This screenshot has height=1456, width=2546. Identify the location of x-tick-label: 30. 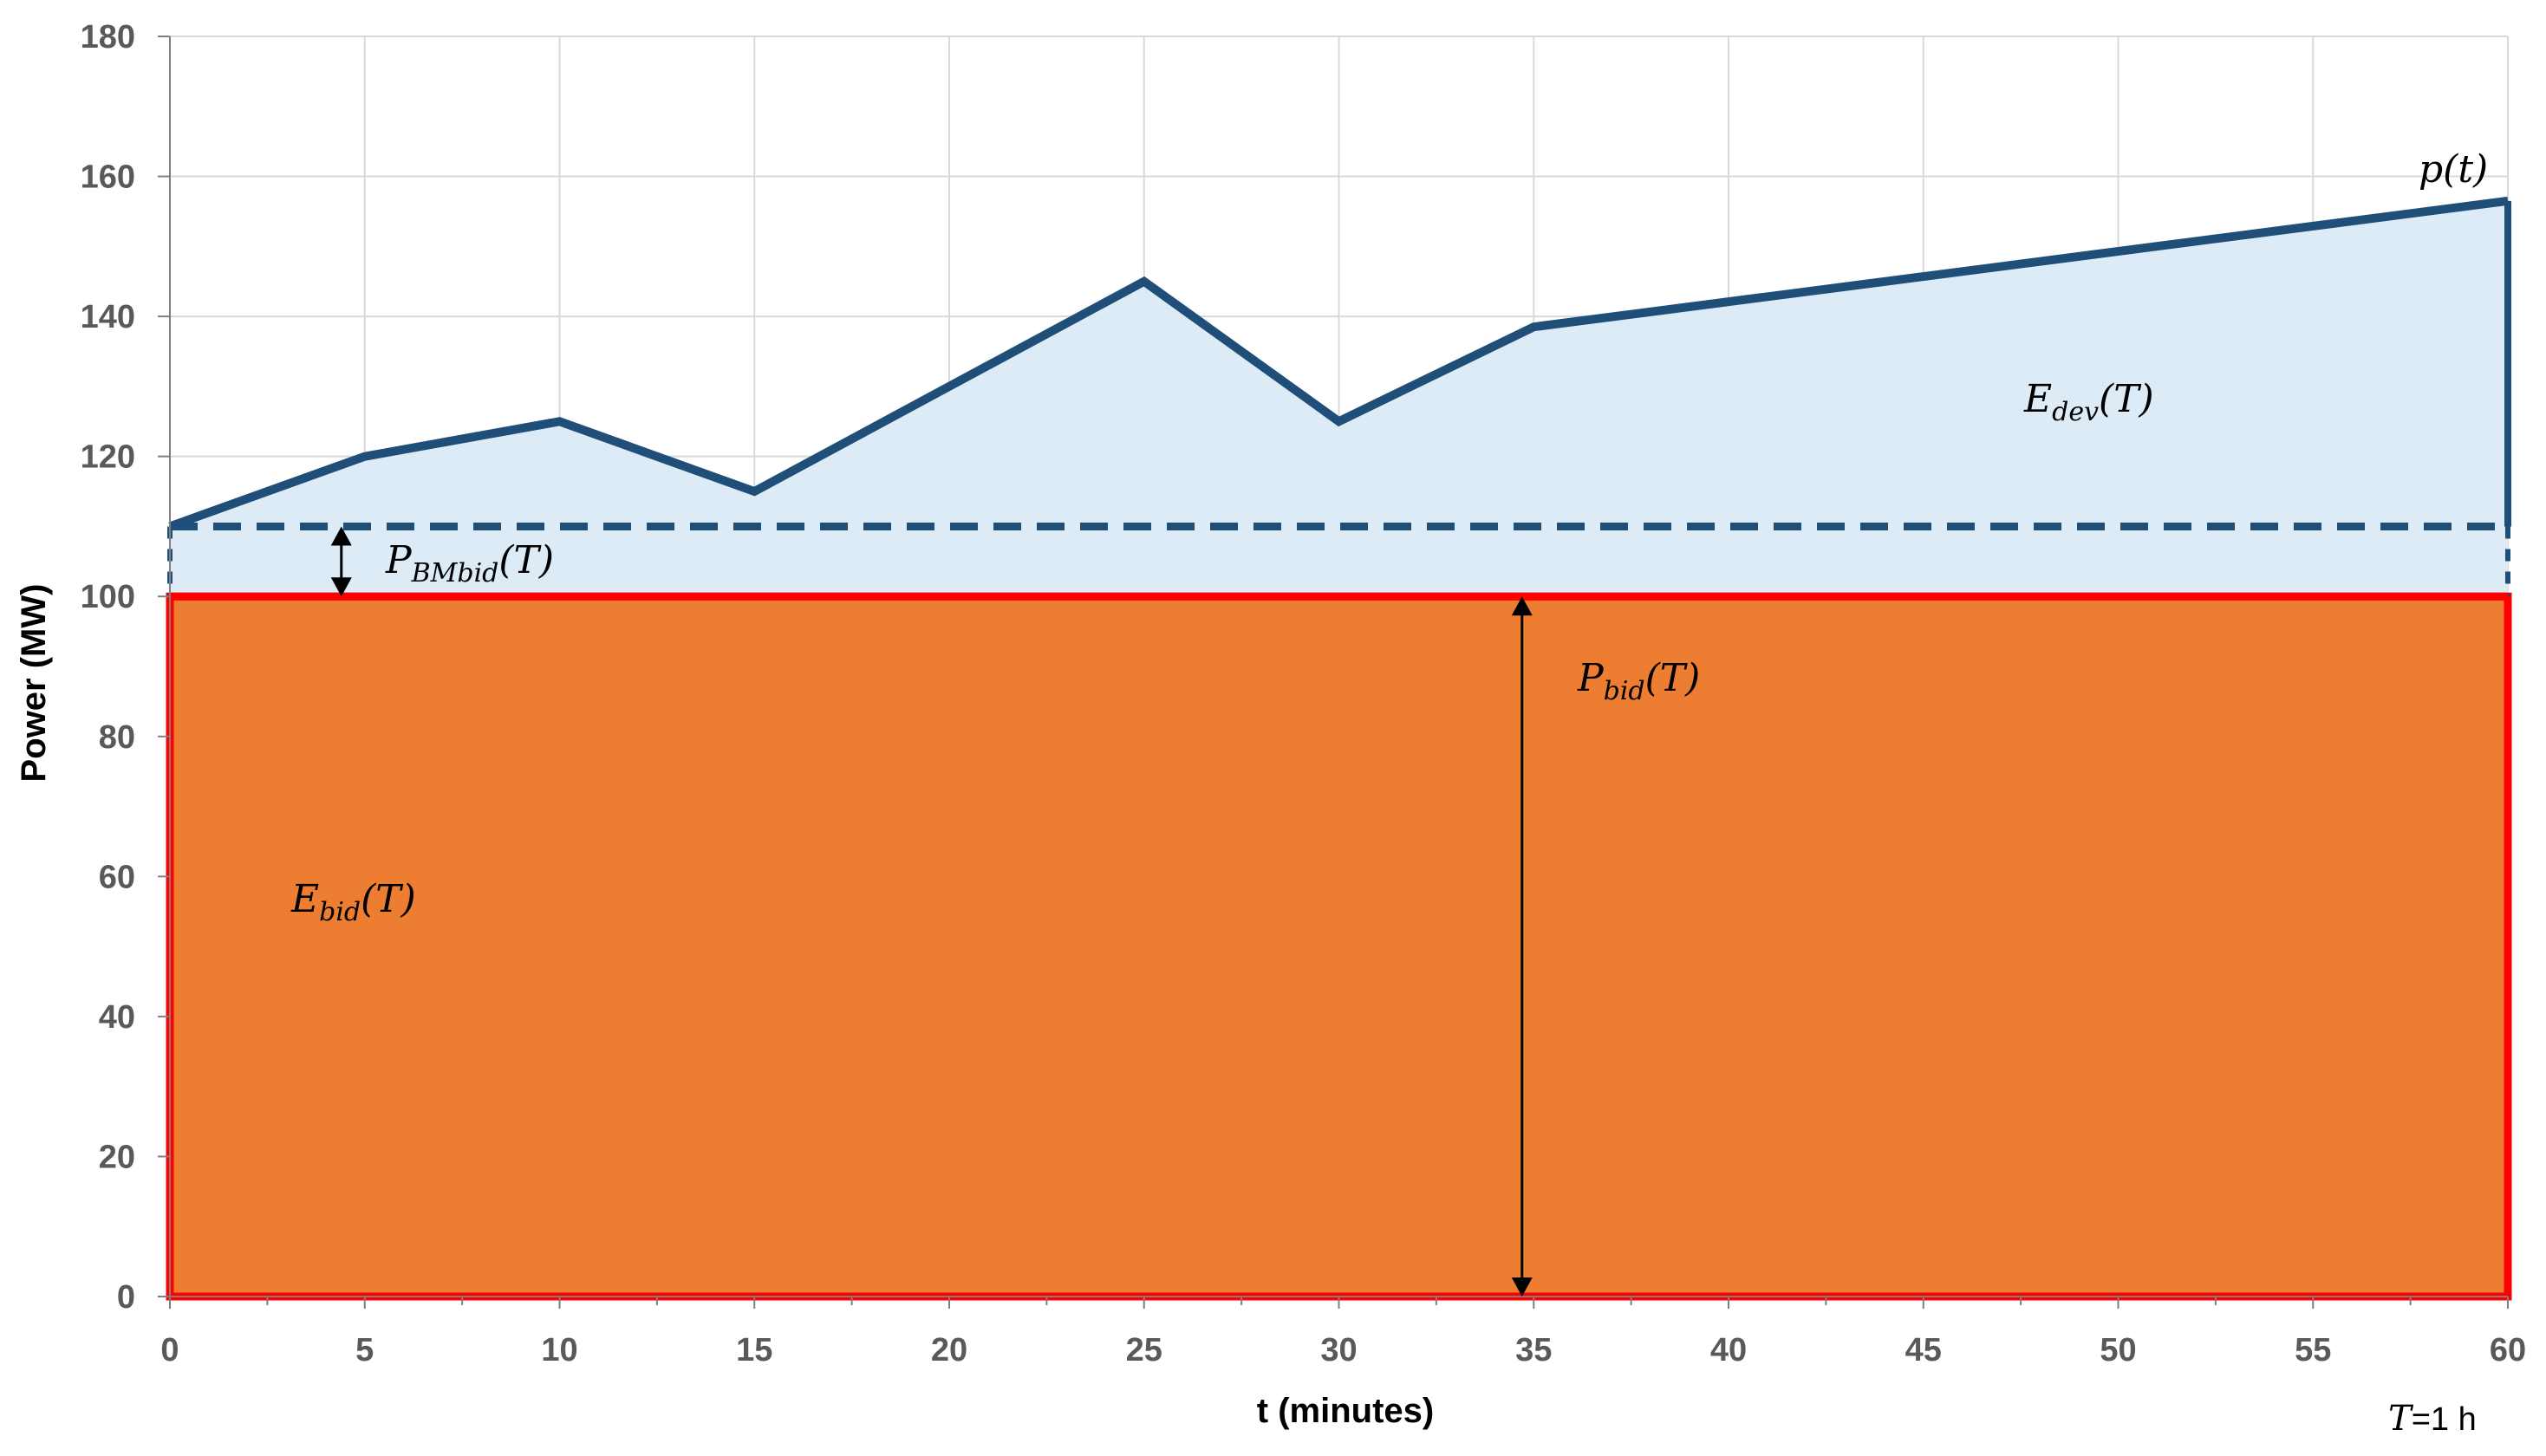
(1338, 1350).